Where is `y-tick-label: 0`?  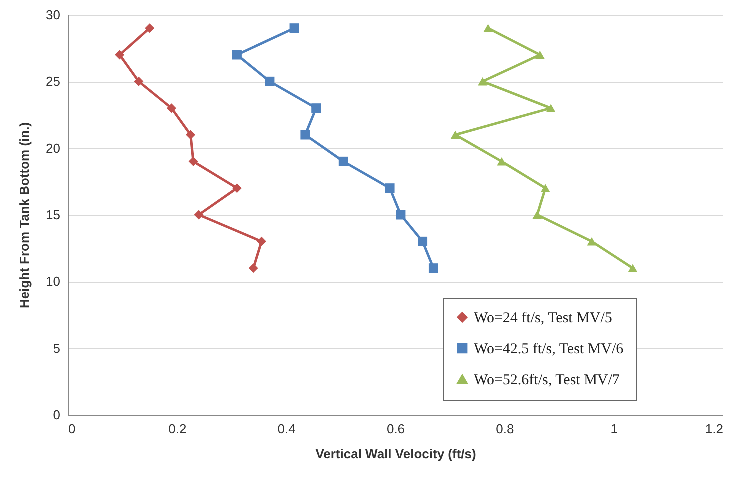
y-tick-label: 0 is located at coordinates (56, 415).